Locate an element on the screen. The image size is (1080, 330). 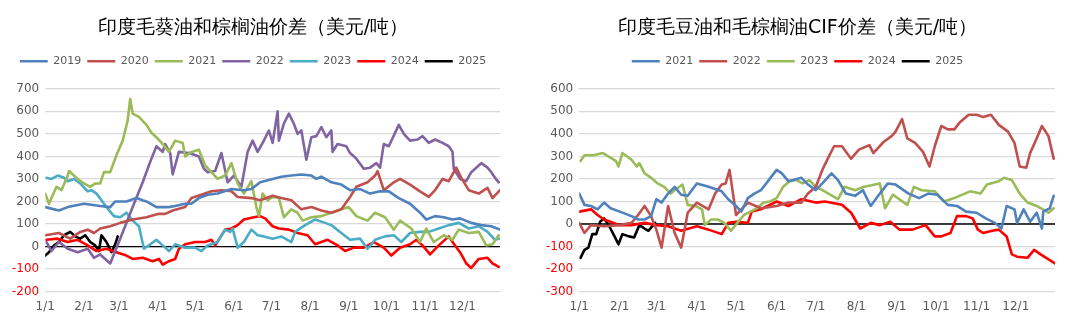
chart-title: 印度毛豆油和毛棕榈油CIF价差（美元/吨） is located at coordinates (797, 26).